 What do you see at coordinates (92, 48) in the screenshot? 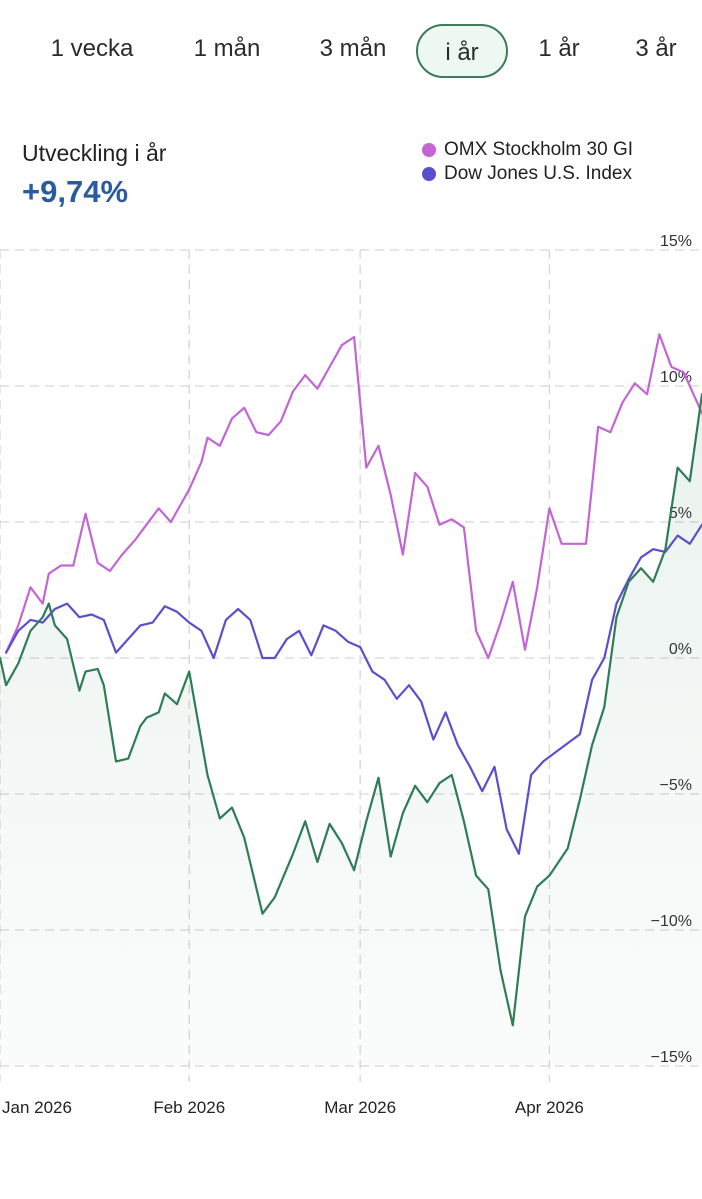
I see `tab-1-week: 1 vecka` at bounding box center [92, 48].